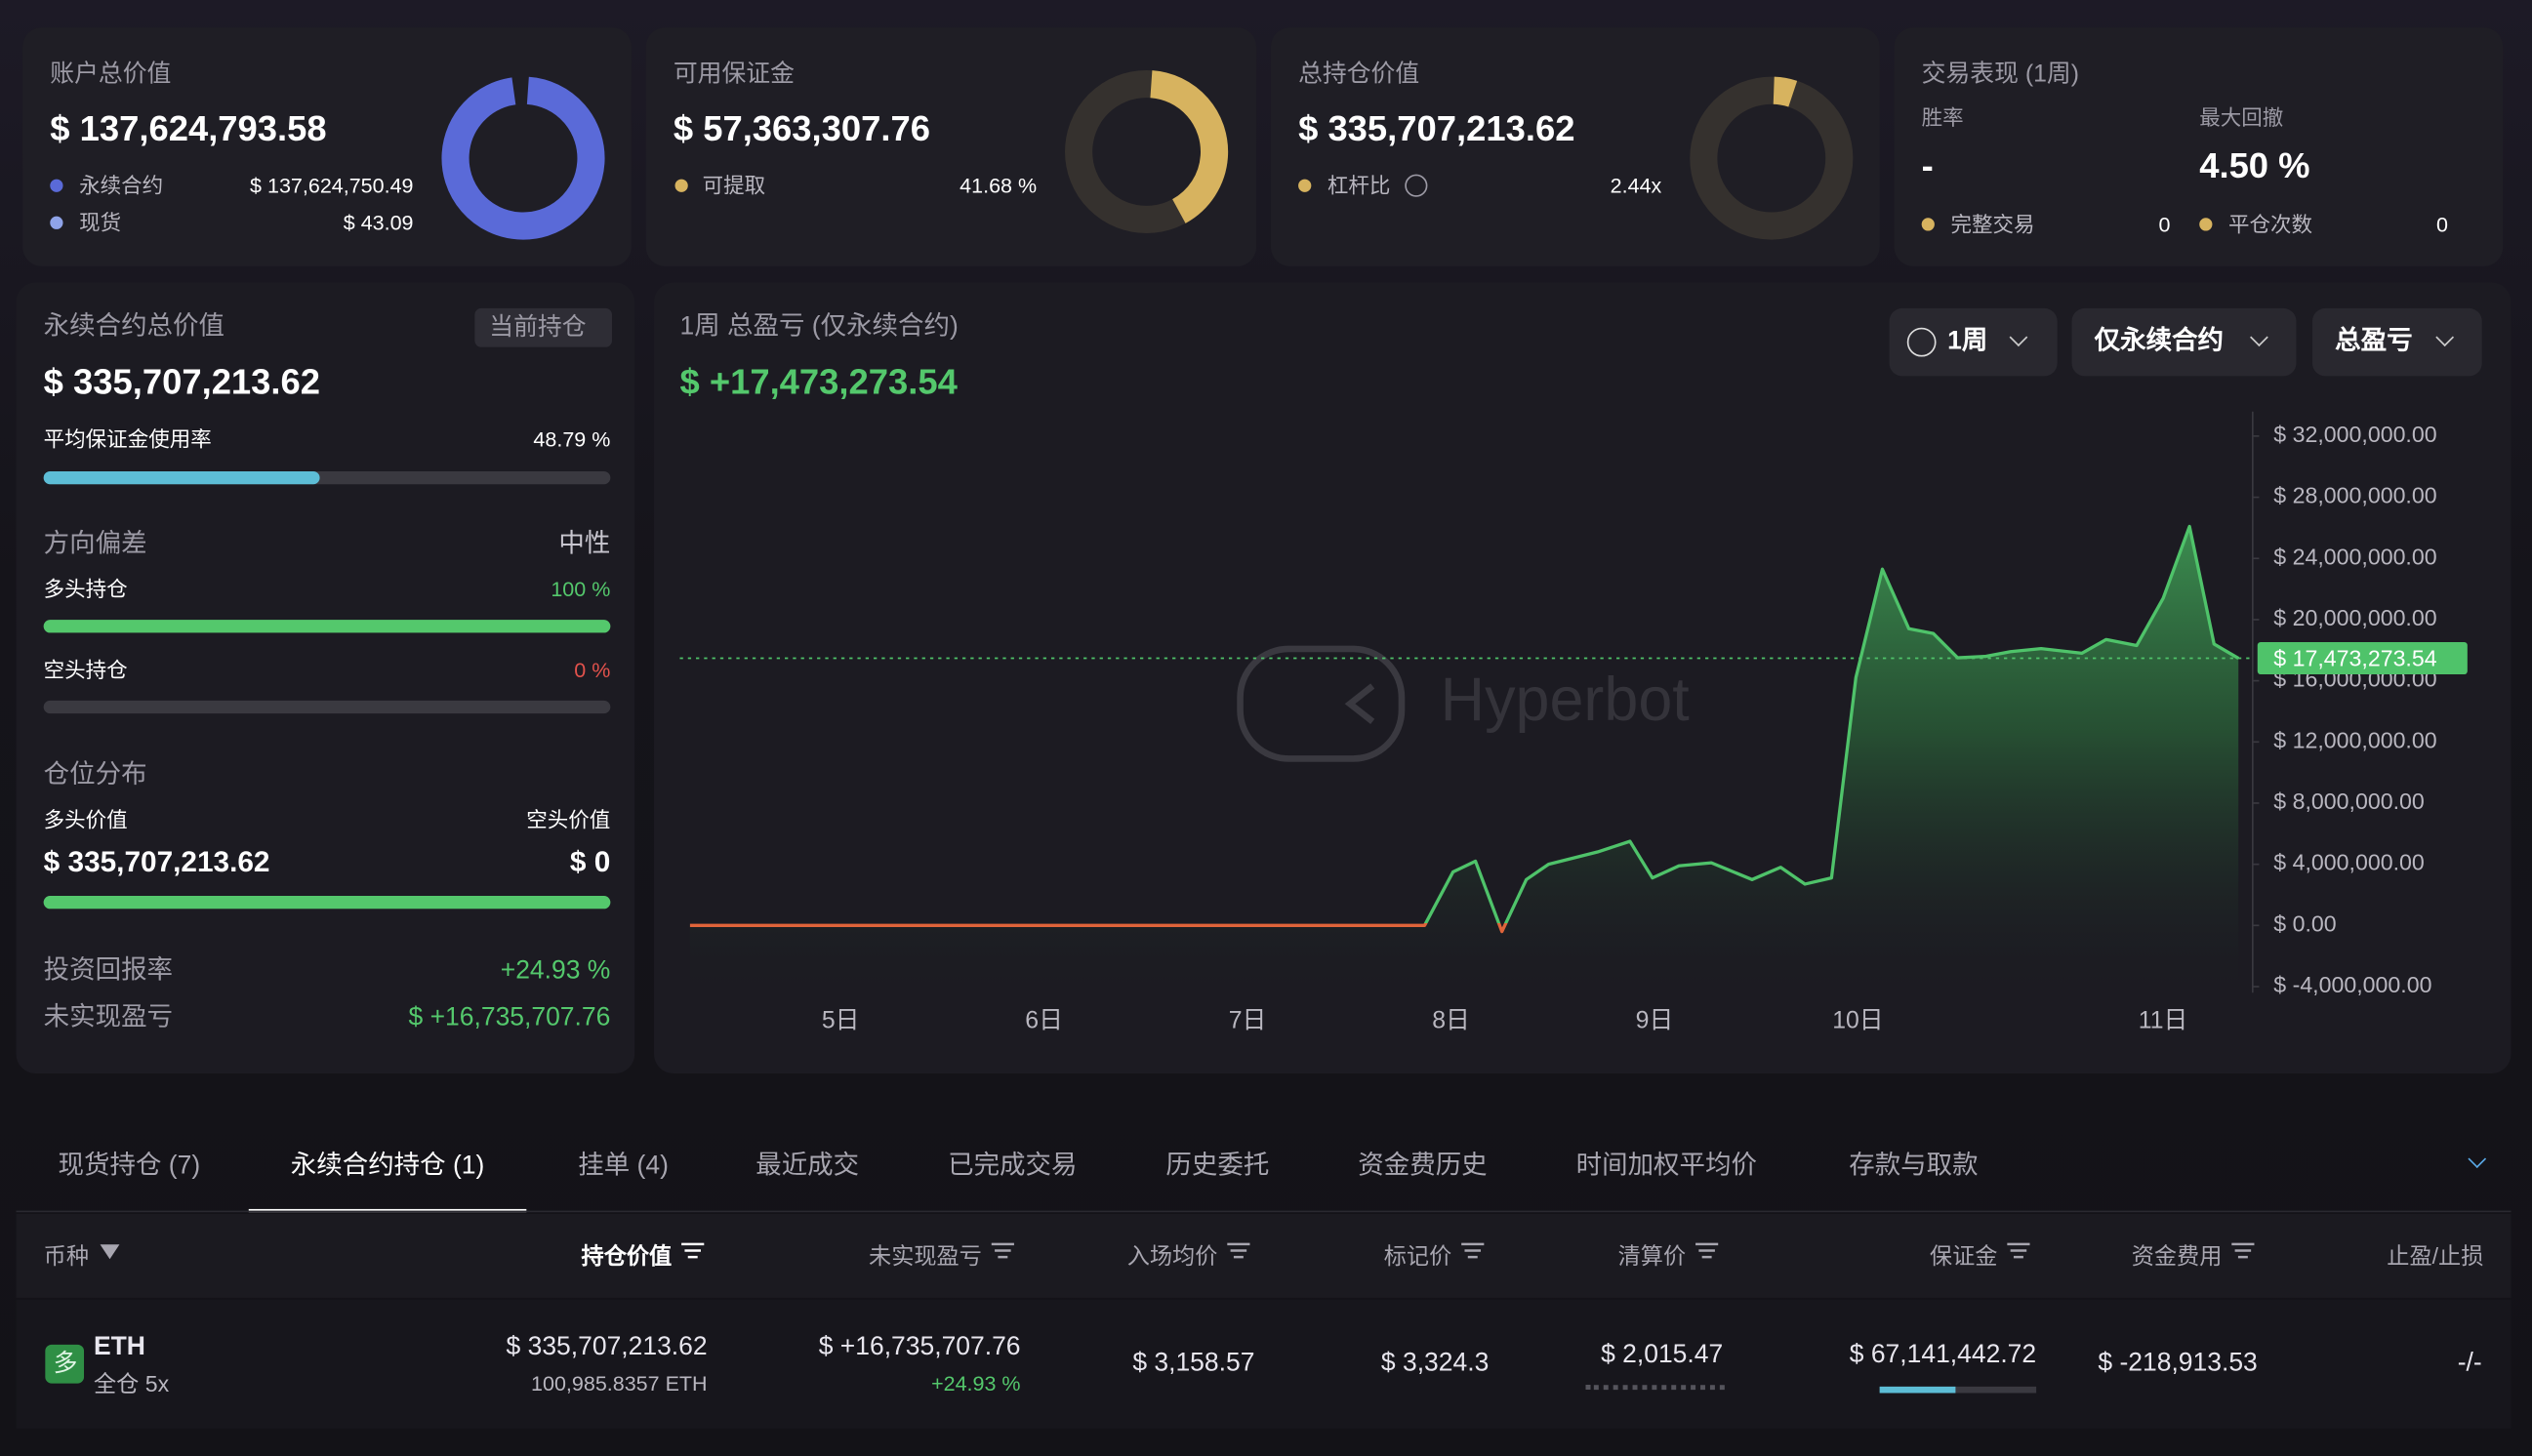 The image size is (2532, 1456). I want to click on donut-arc, so click(1772, 158).